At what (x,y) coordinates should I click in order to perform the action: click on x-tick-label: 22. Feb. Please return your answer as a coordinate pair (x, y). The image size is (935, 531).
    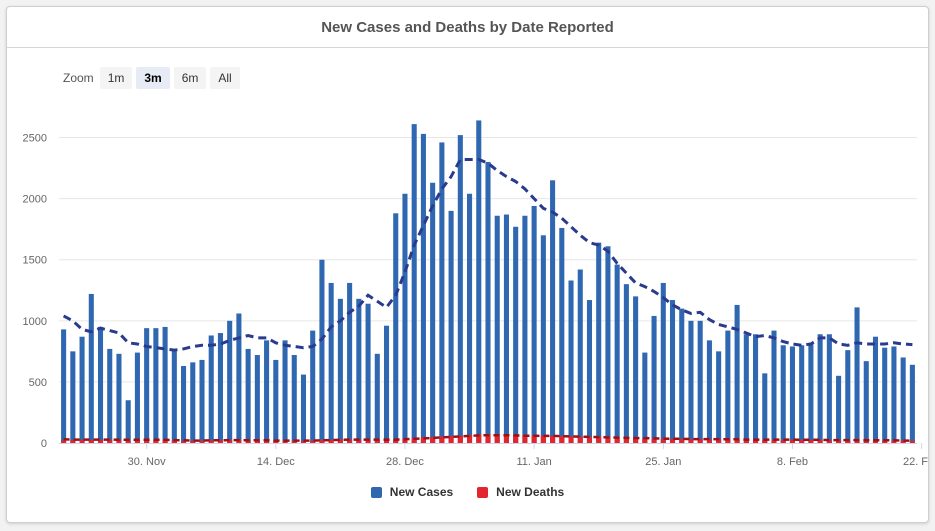
    Looking at the image, I should click on (915, 462).